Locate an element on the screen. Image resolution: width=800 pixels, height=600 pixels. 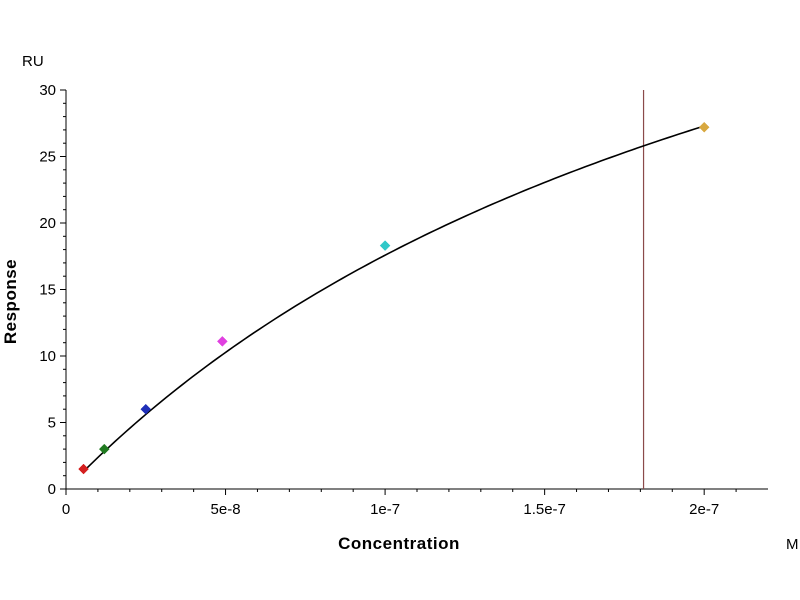
x-tick-label: 2e-7 is located at coordinates (704, 509).